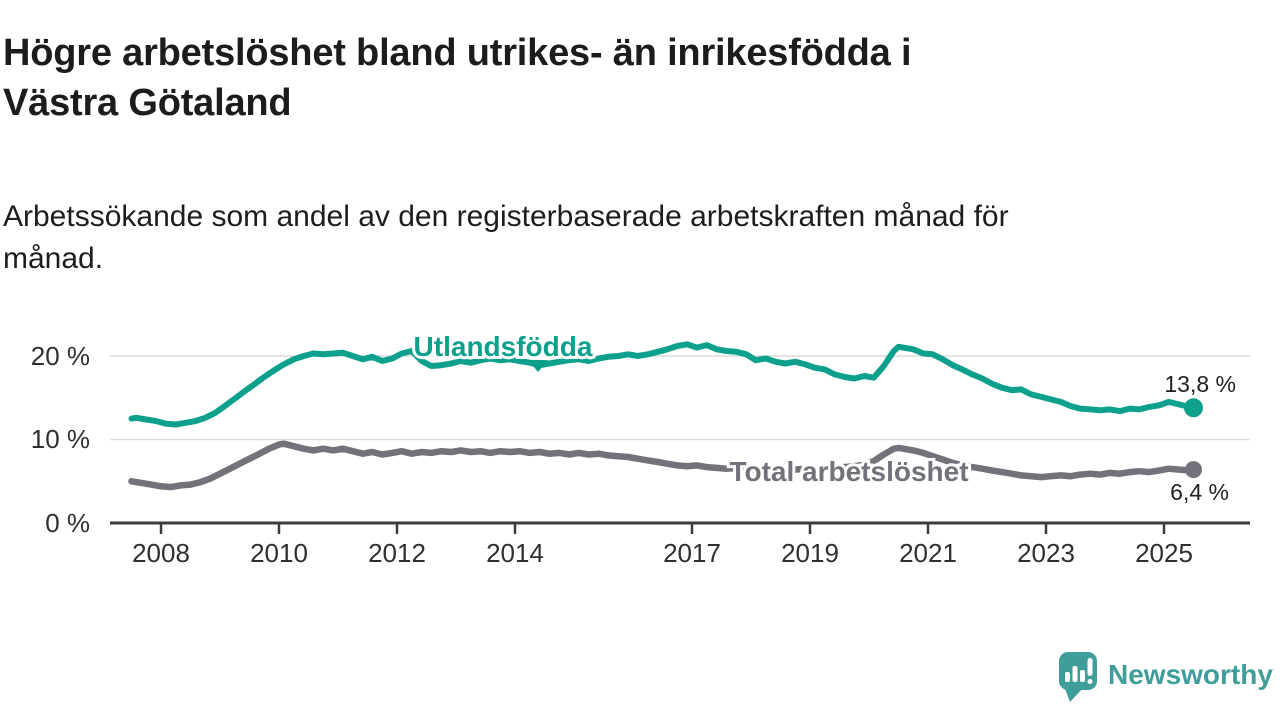  Describe the element at coordinates (810, 553) in the screenshot. I see `x-tick-label-2019: 2019` at that location.